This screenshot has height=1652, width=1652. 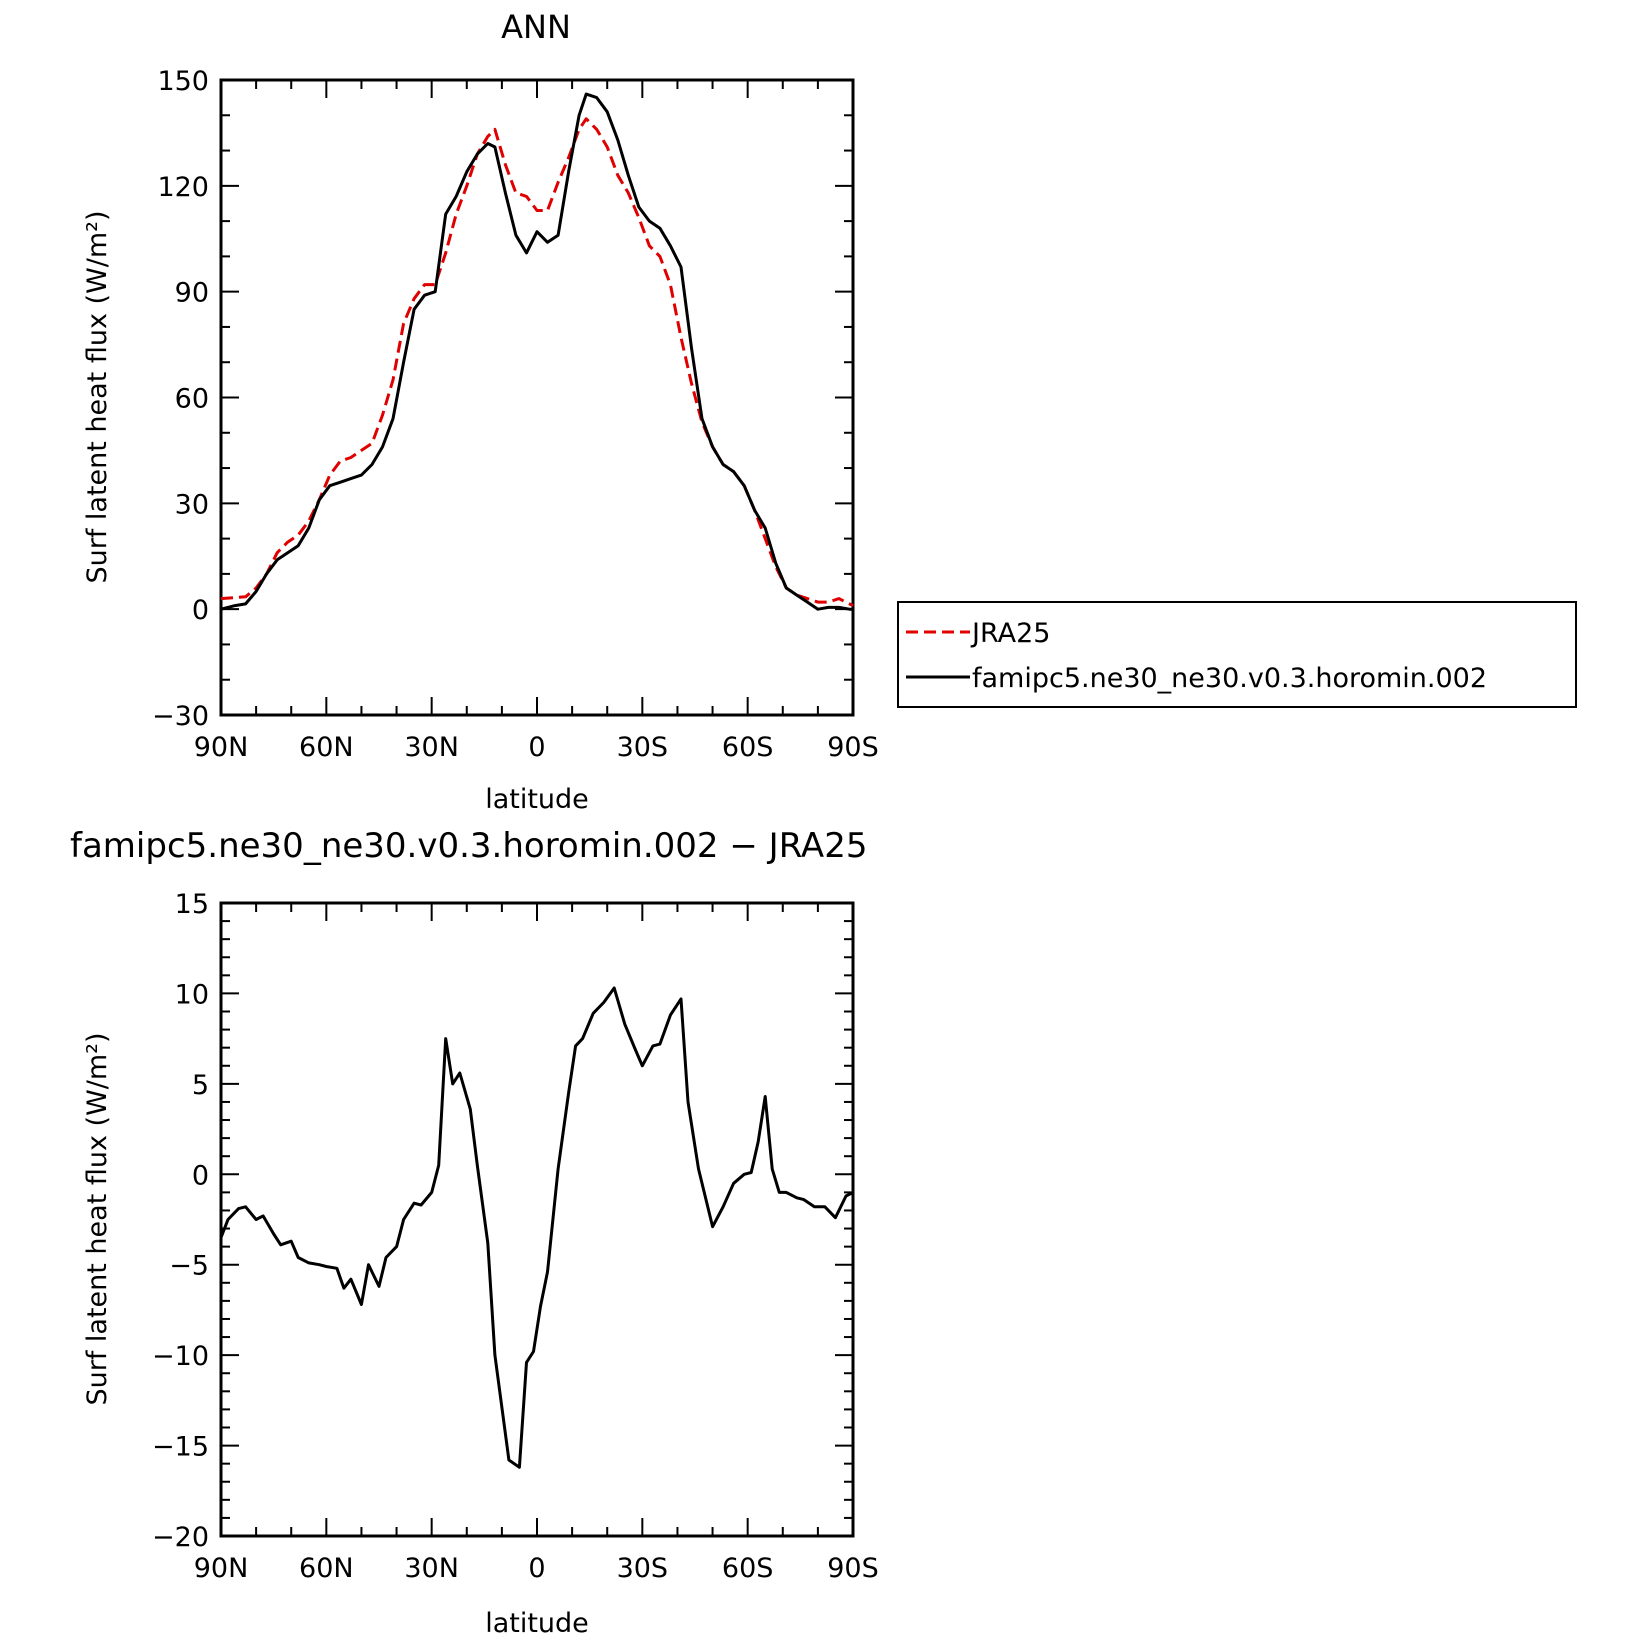 What do you see at coordinates (192, 293) in the screenshot?
I see `y-tick-label: 90` at bounding box center [192, 293].